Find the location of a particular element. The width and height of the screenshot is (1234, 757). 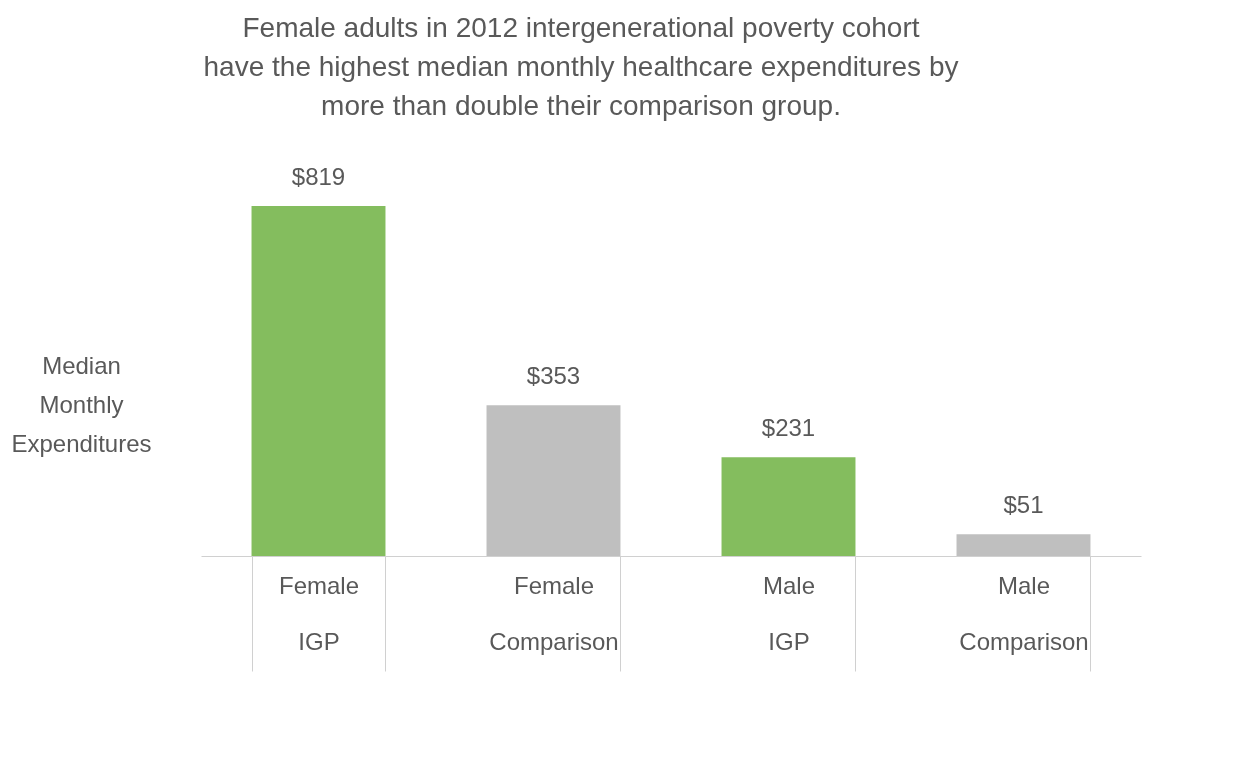

data-label: $819 is located at coordinates (318, 176).